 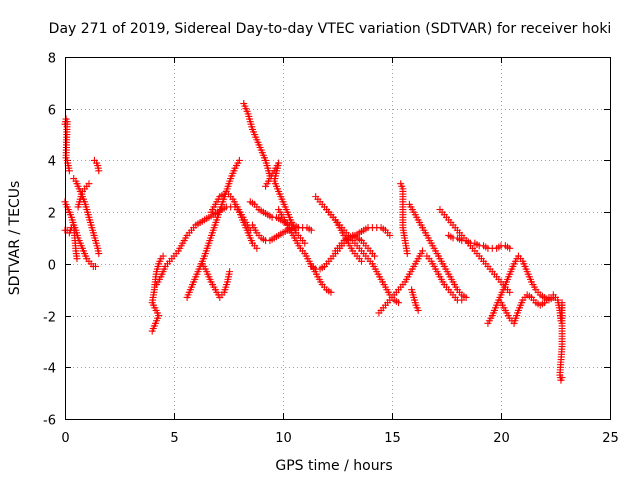 I want to click on series-s22, so click(x=479, y=241).